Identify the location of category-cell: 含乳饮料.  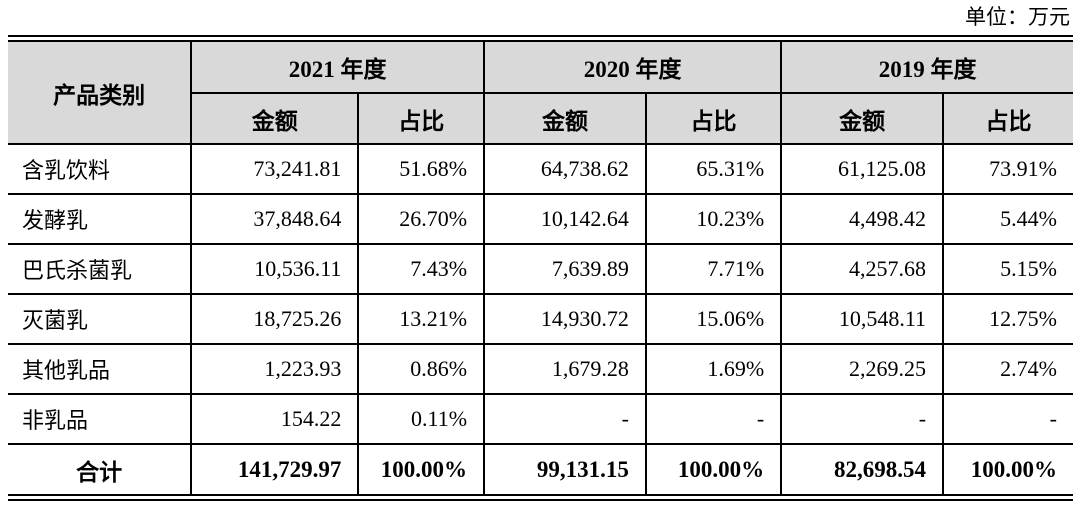
(100, 169).